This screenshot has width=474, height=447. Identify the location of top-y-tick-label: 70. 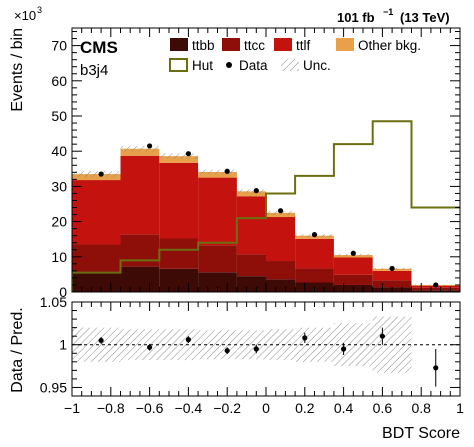
(59, 46).